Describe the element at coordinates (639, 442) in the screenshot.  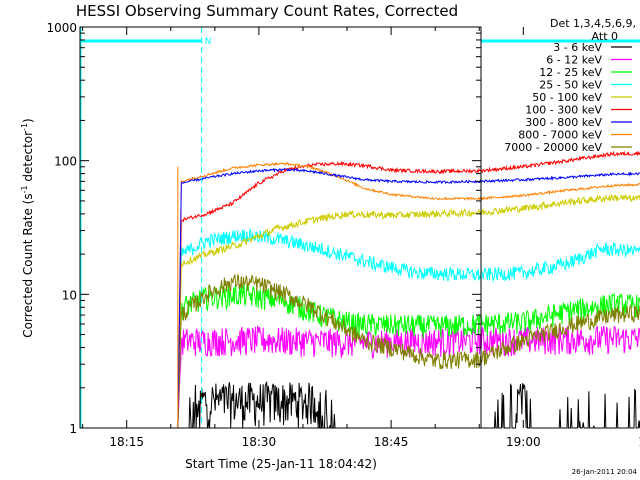
I see `x-tick-label: 19:15` at that location.